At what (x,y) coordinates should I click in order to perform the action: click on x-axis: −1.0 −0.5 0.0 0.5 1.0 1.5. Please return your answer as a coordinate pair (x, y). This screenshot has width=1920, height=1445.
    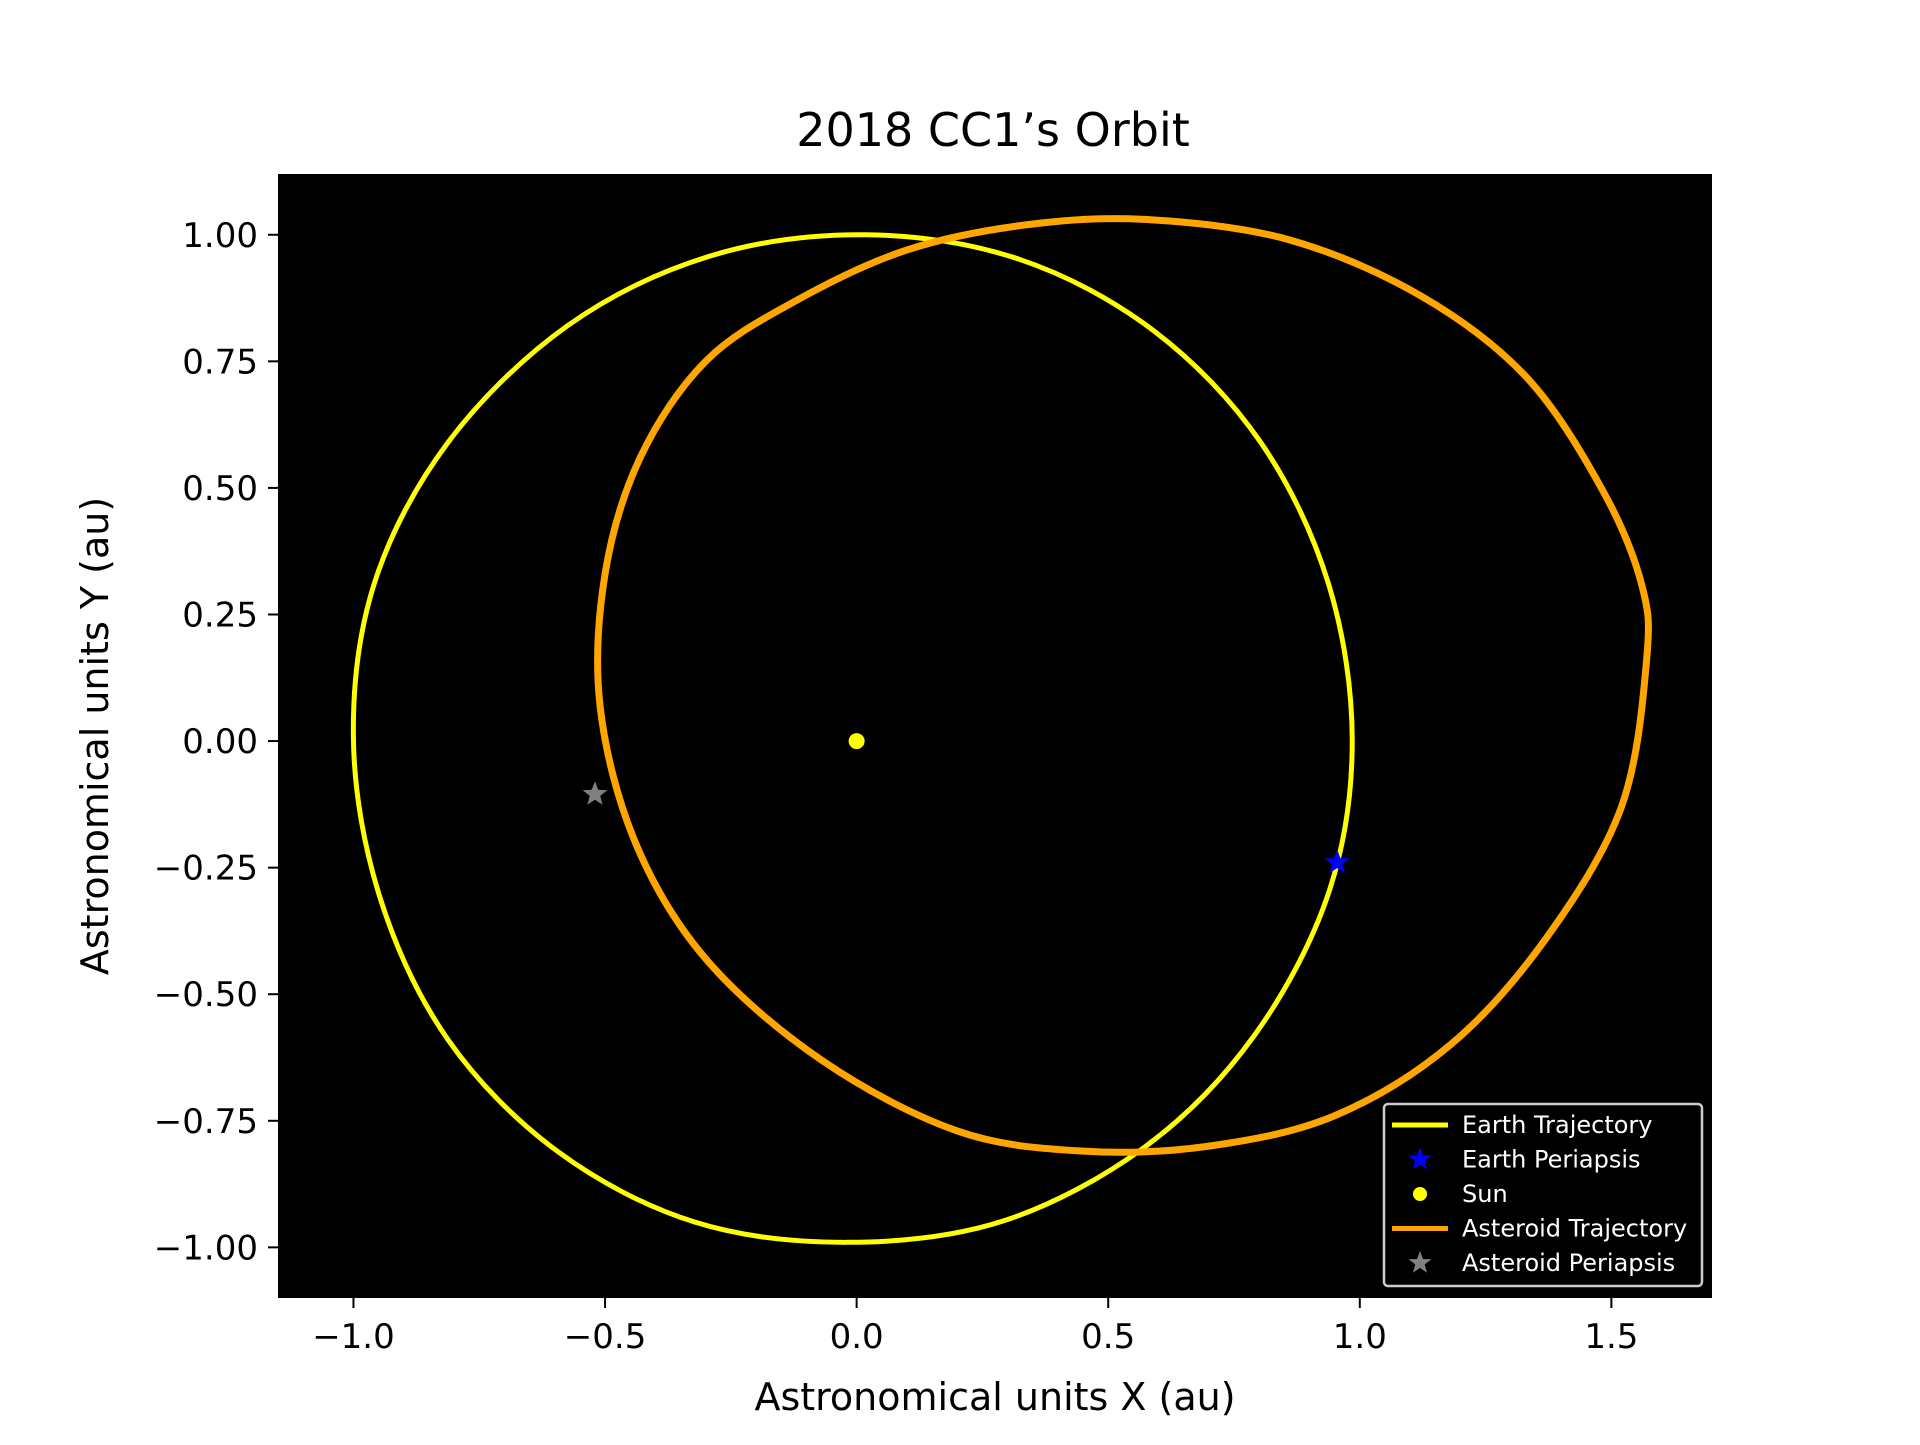
    Looking at the image, I should click on (975, 1327).